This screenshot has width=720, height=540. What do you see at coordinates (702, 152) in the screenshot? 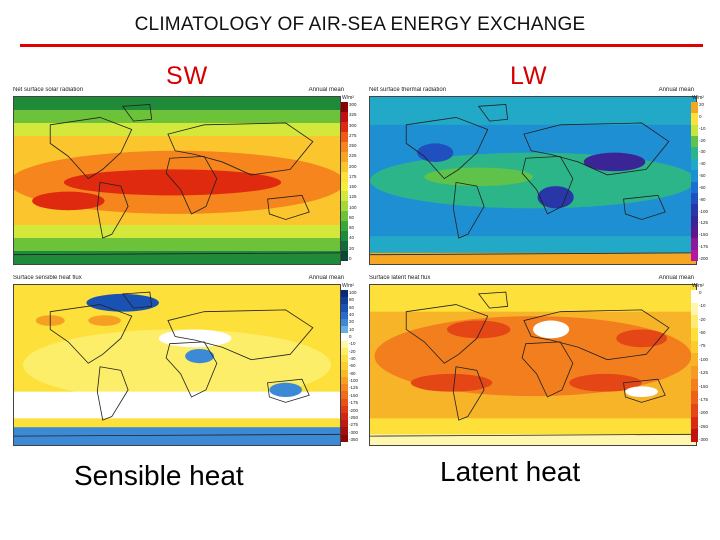
I see `scale-tick-label: -30` at bounding box center [702, 152].